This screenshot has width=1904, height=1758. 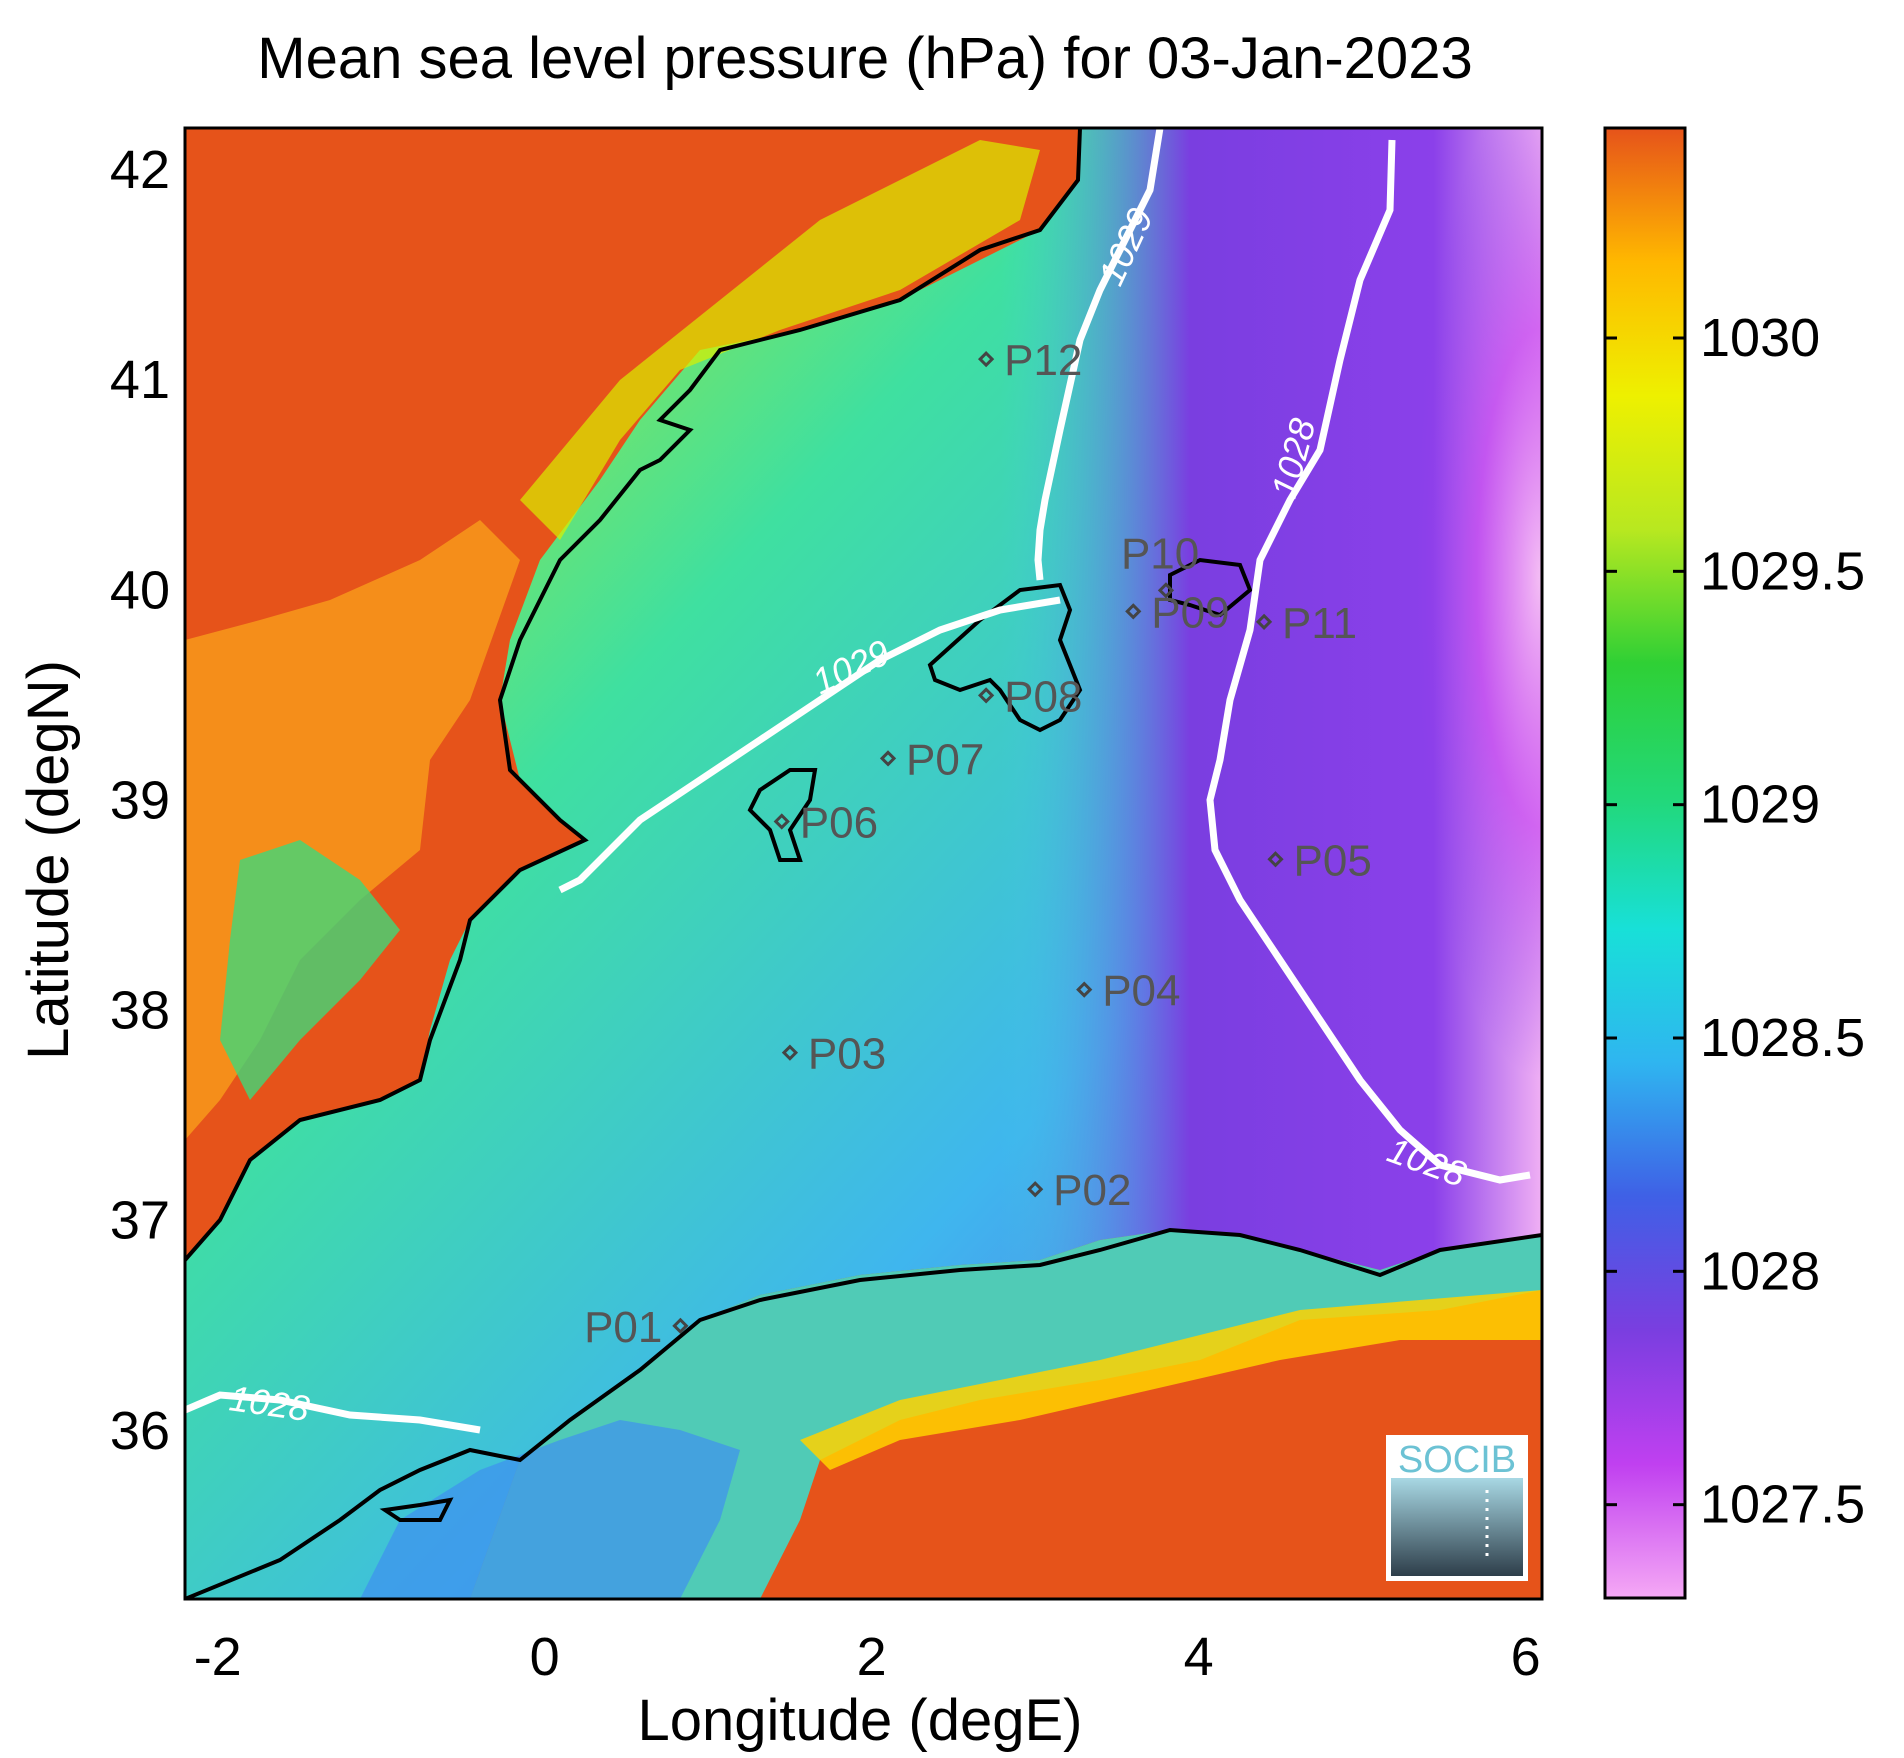 I want to click on station-marker-p04, so click(x=1084, y=989).